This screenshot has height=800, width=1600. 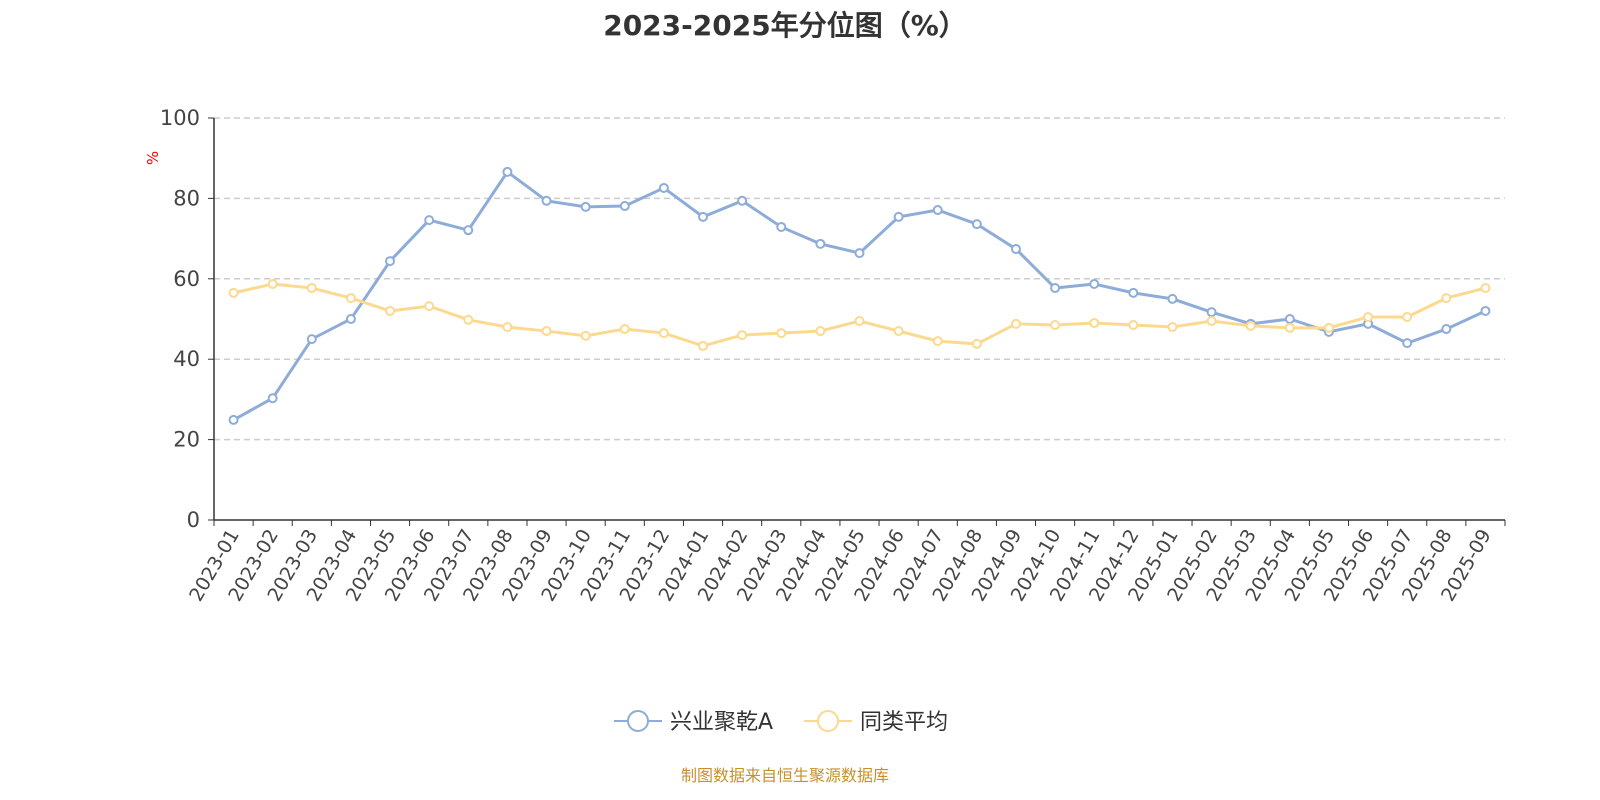 I want to click on y-axis-label: %, so click(x=153, y=158).